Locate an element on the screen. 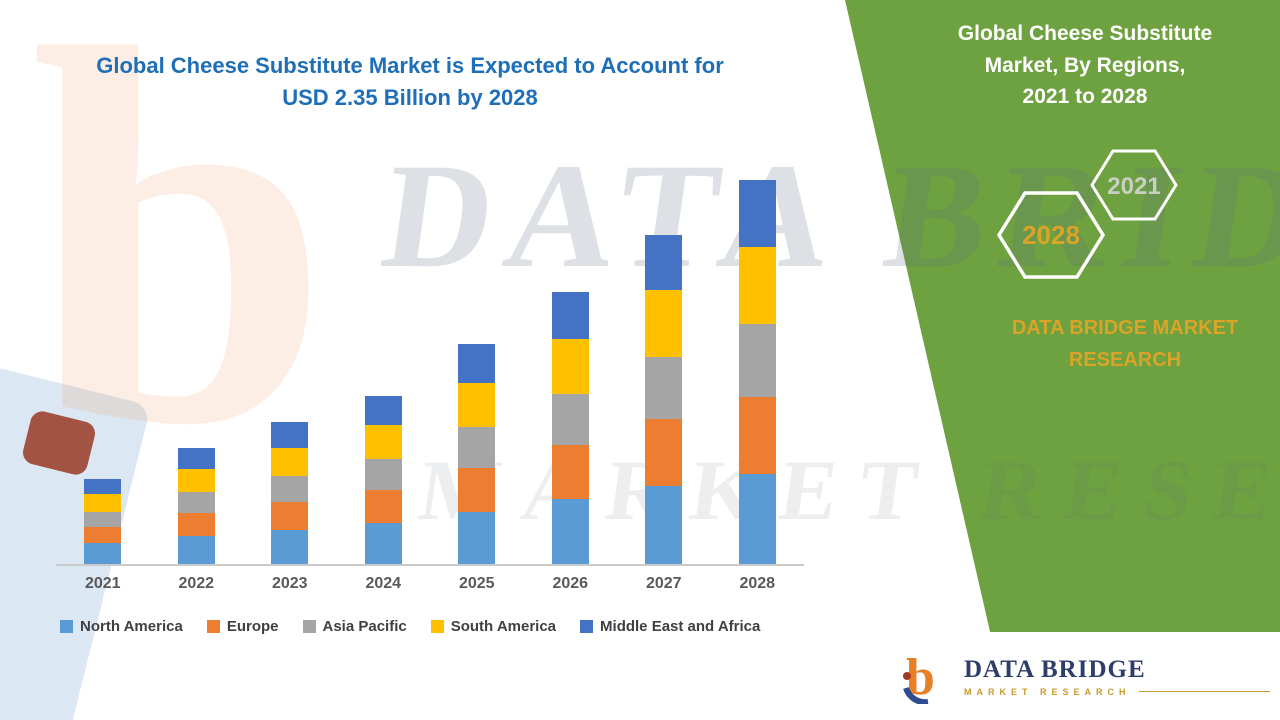 Image resolution: width=1280 pixels, height=720 pixels. bar-segment-north-america-2028 is located at coordinates (757, 519).